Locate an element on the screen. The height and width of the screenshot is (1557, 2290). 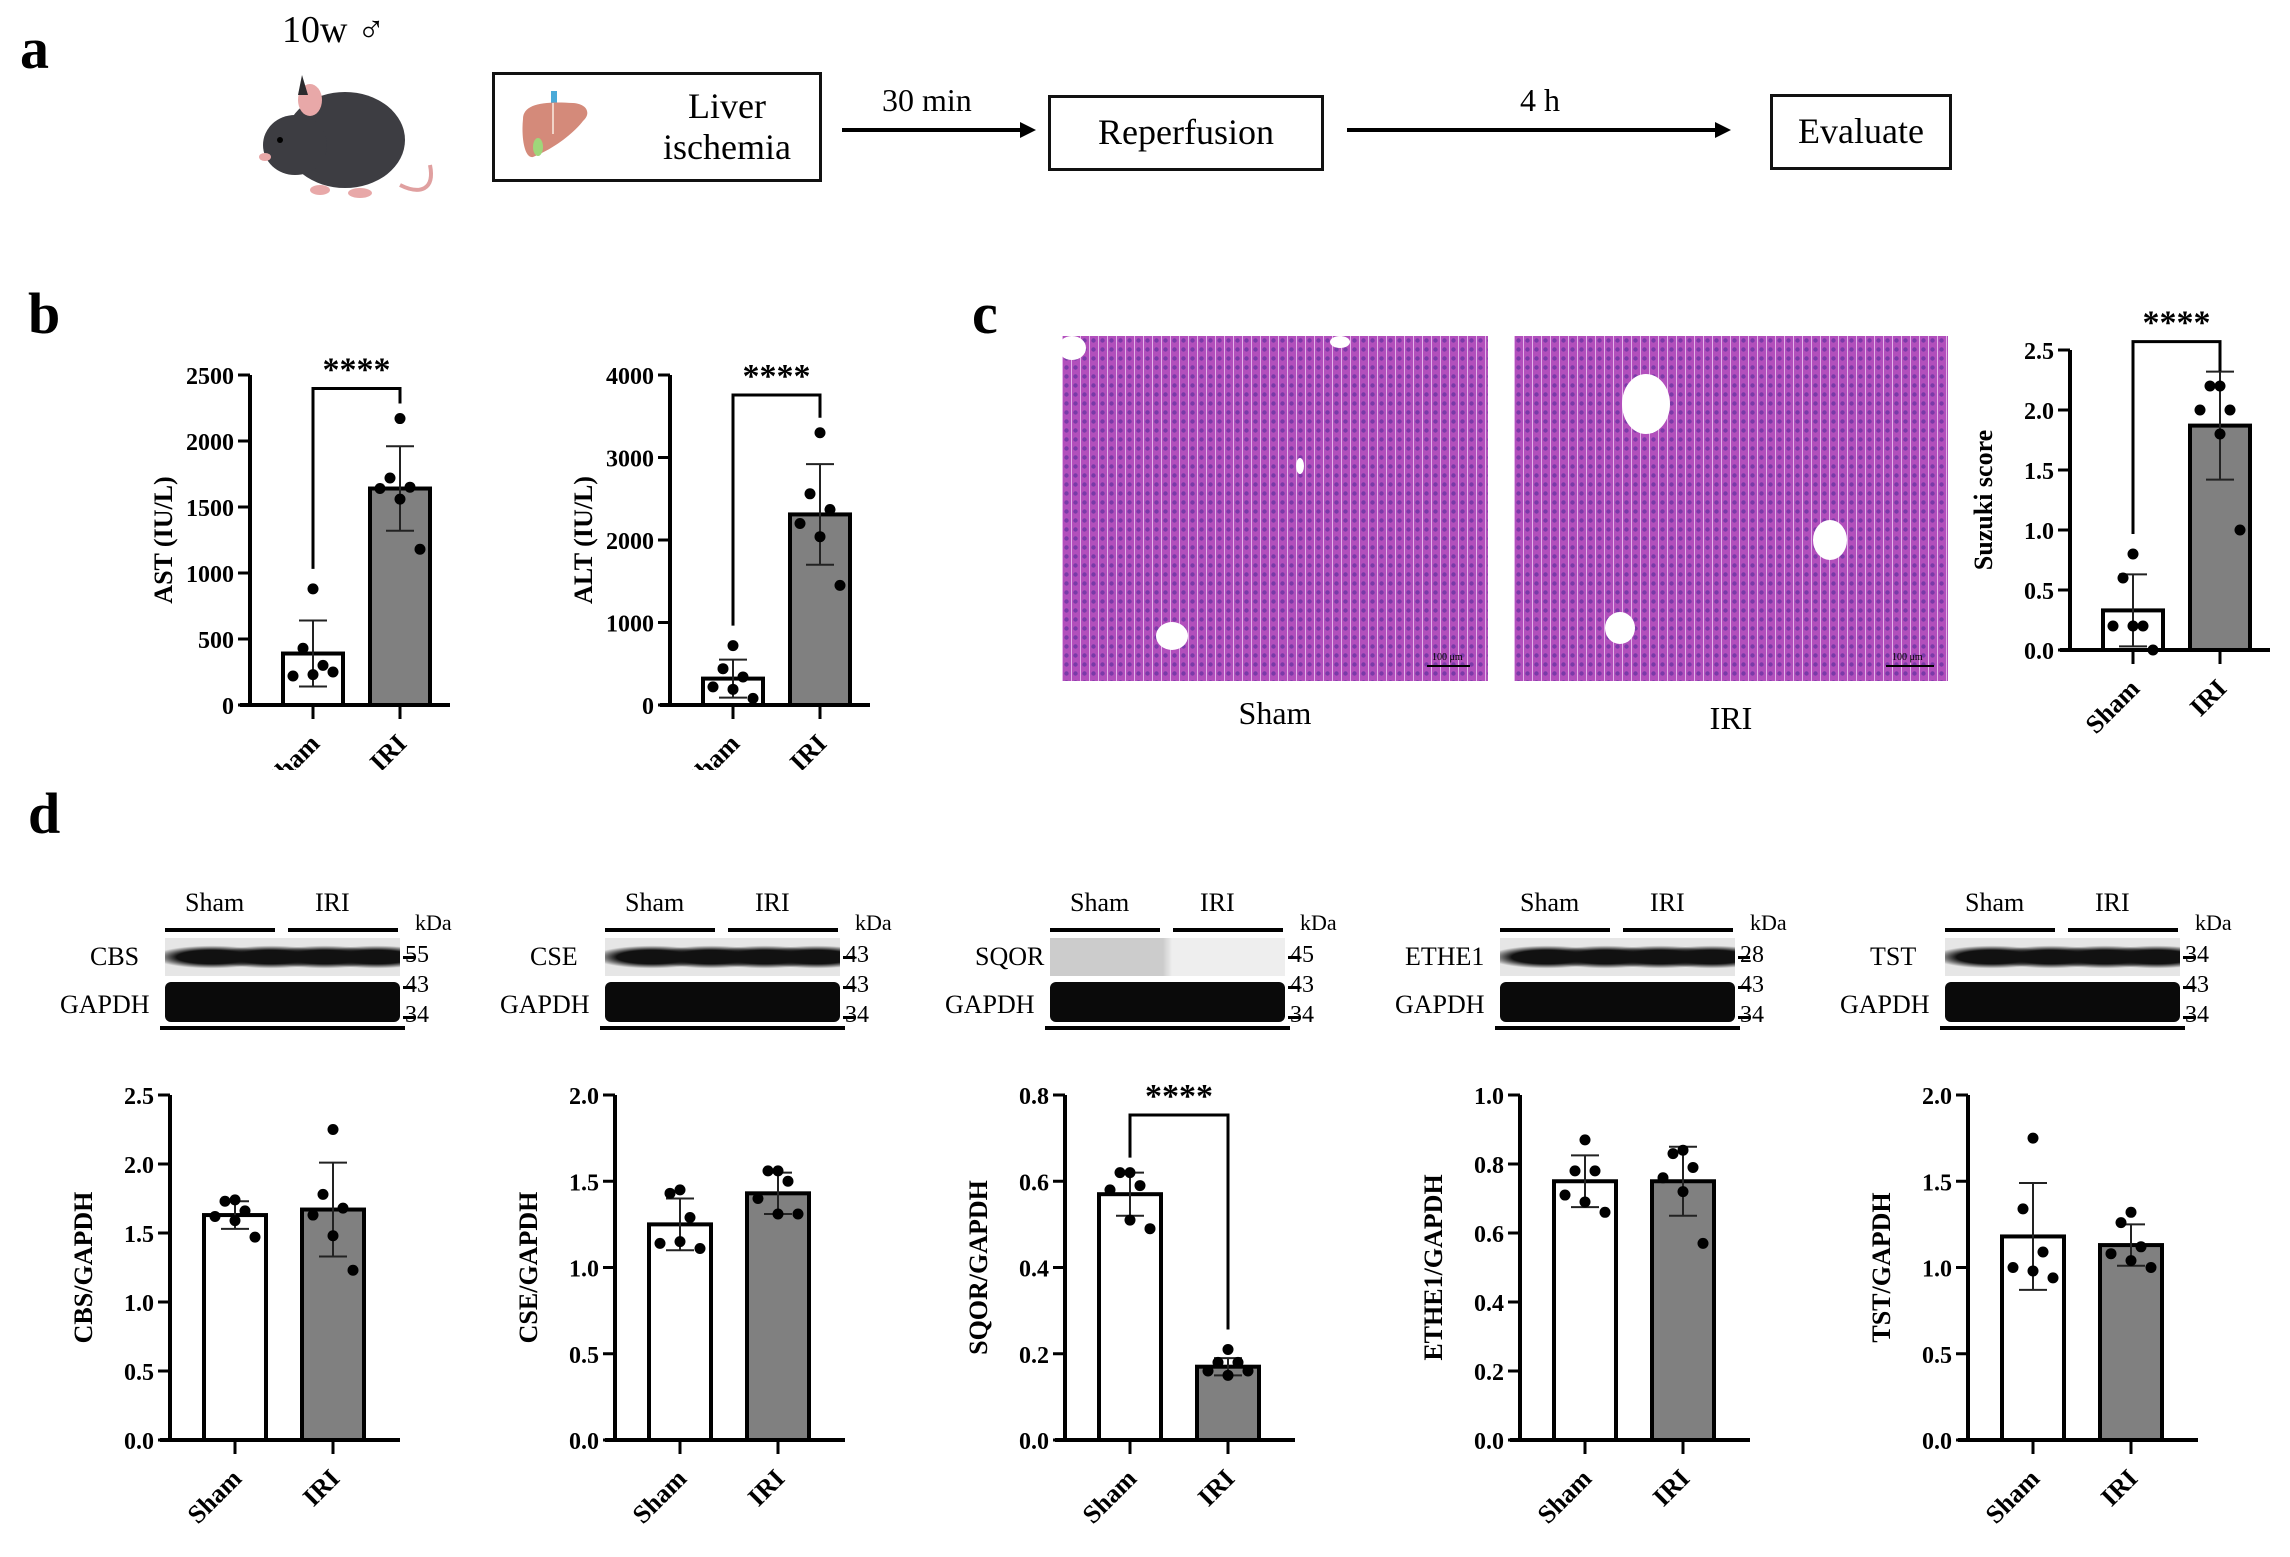
step-liver-ischemia-label: Liver ischemia is located at coordinates (727, 127).